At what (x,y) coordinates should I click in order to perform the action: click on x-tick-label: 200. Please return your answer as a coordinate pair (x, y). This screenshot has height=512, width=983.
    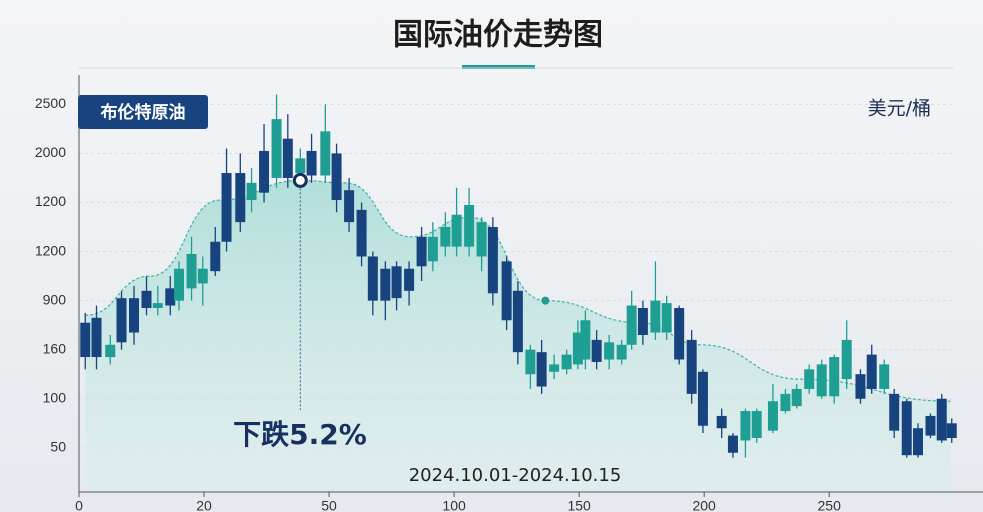
    Looking at the image, I should click on (704, 505).